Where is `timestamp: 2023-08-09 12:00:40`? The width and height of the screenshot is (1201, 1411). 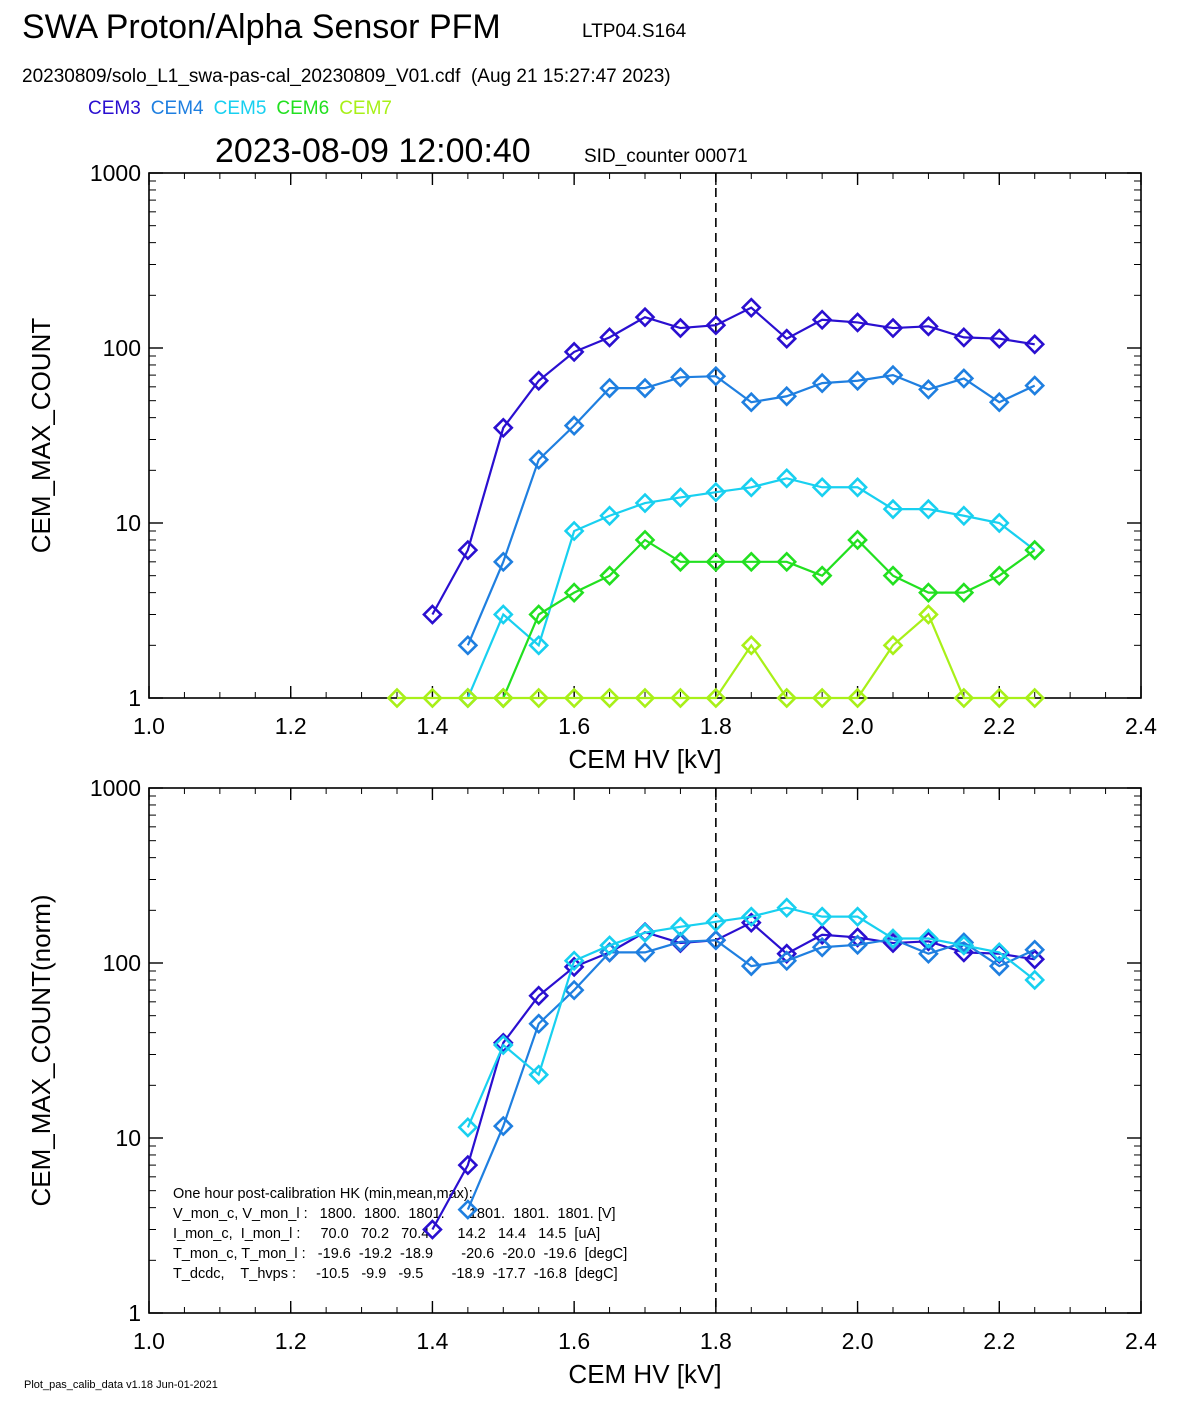
timestamp: 2023-08-09 12:00:40 is located at coordinates (373, 151).